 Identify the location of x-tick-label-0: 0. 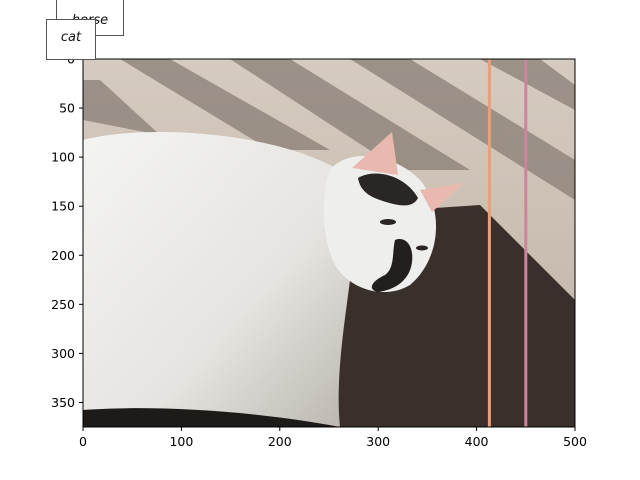
(83, 441).